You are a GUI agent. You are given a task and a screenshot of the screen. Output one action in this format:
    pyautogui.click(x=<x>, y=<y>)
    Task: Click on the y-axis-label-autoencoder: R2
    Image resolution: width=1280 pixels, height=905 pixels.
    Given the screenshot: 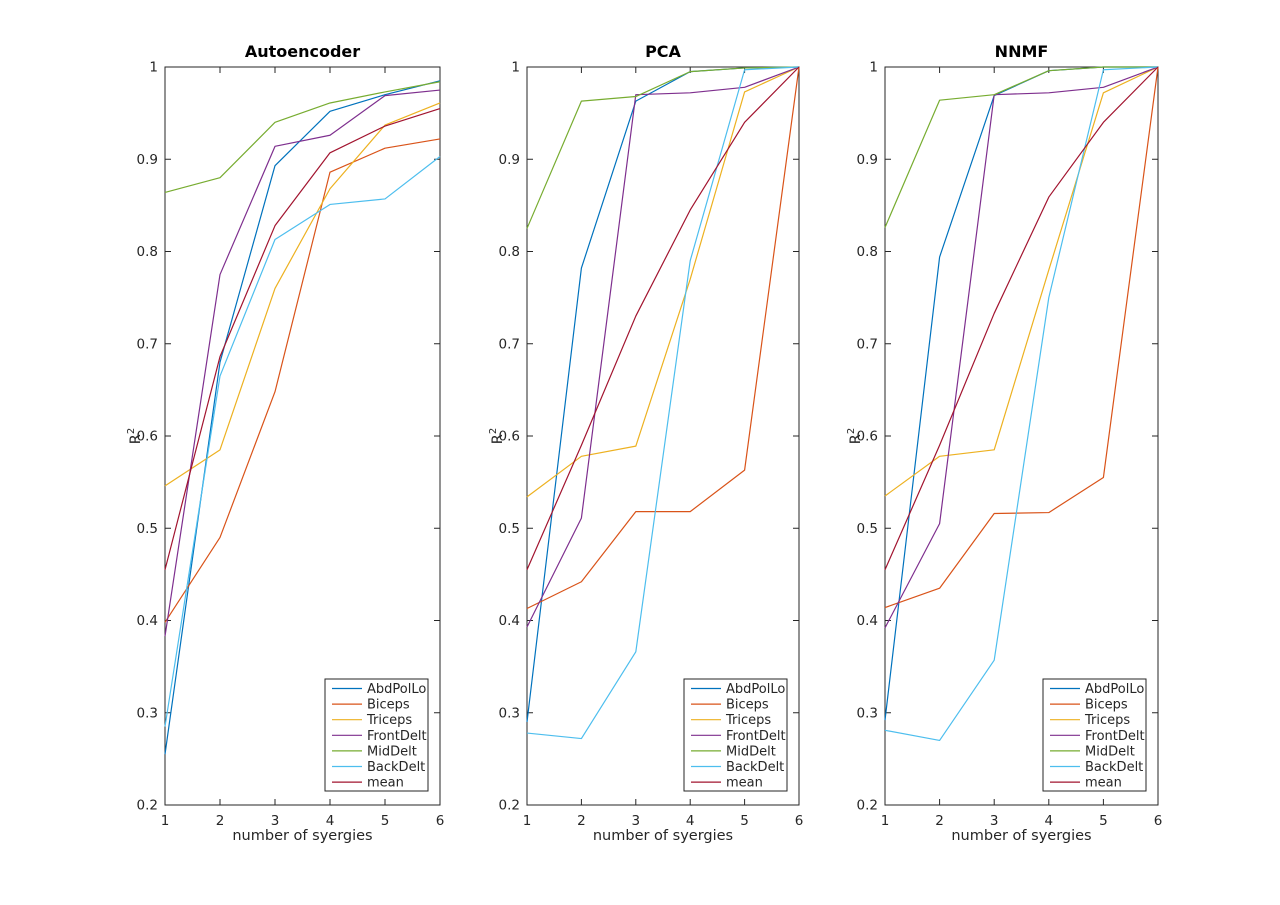 What is the action you would take?
    pyautogui.click(x=132, y=436)
    